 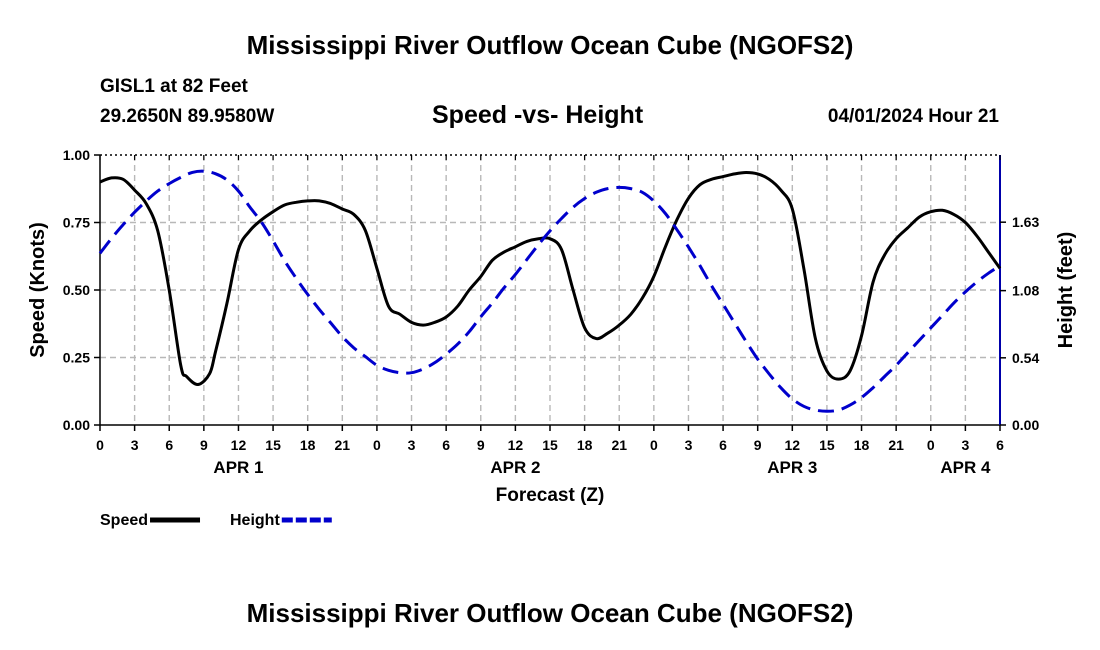 I want to click on station-coordinates: 29.2650N 89.9580W, so click(x=187, y=116).